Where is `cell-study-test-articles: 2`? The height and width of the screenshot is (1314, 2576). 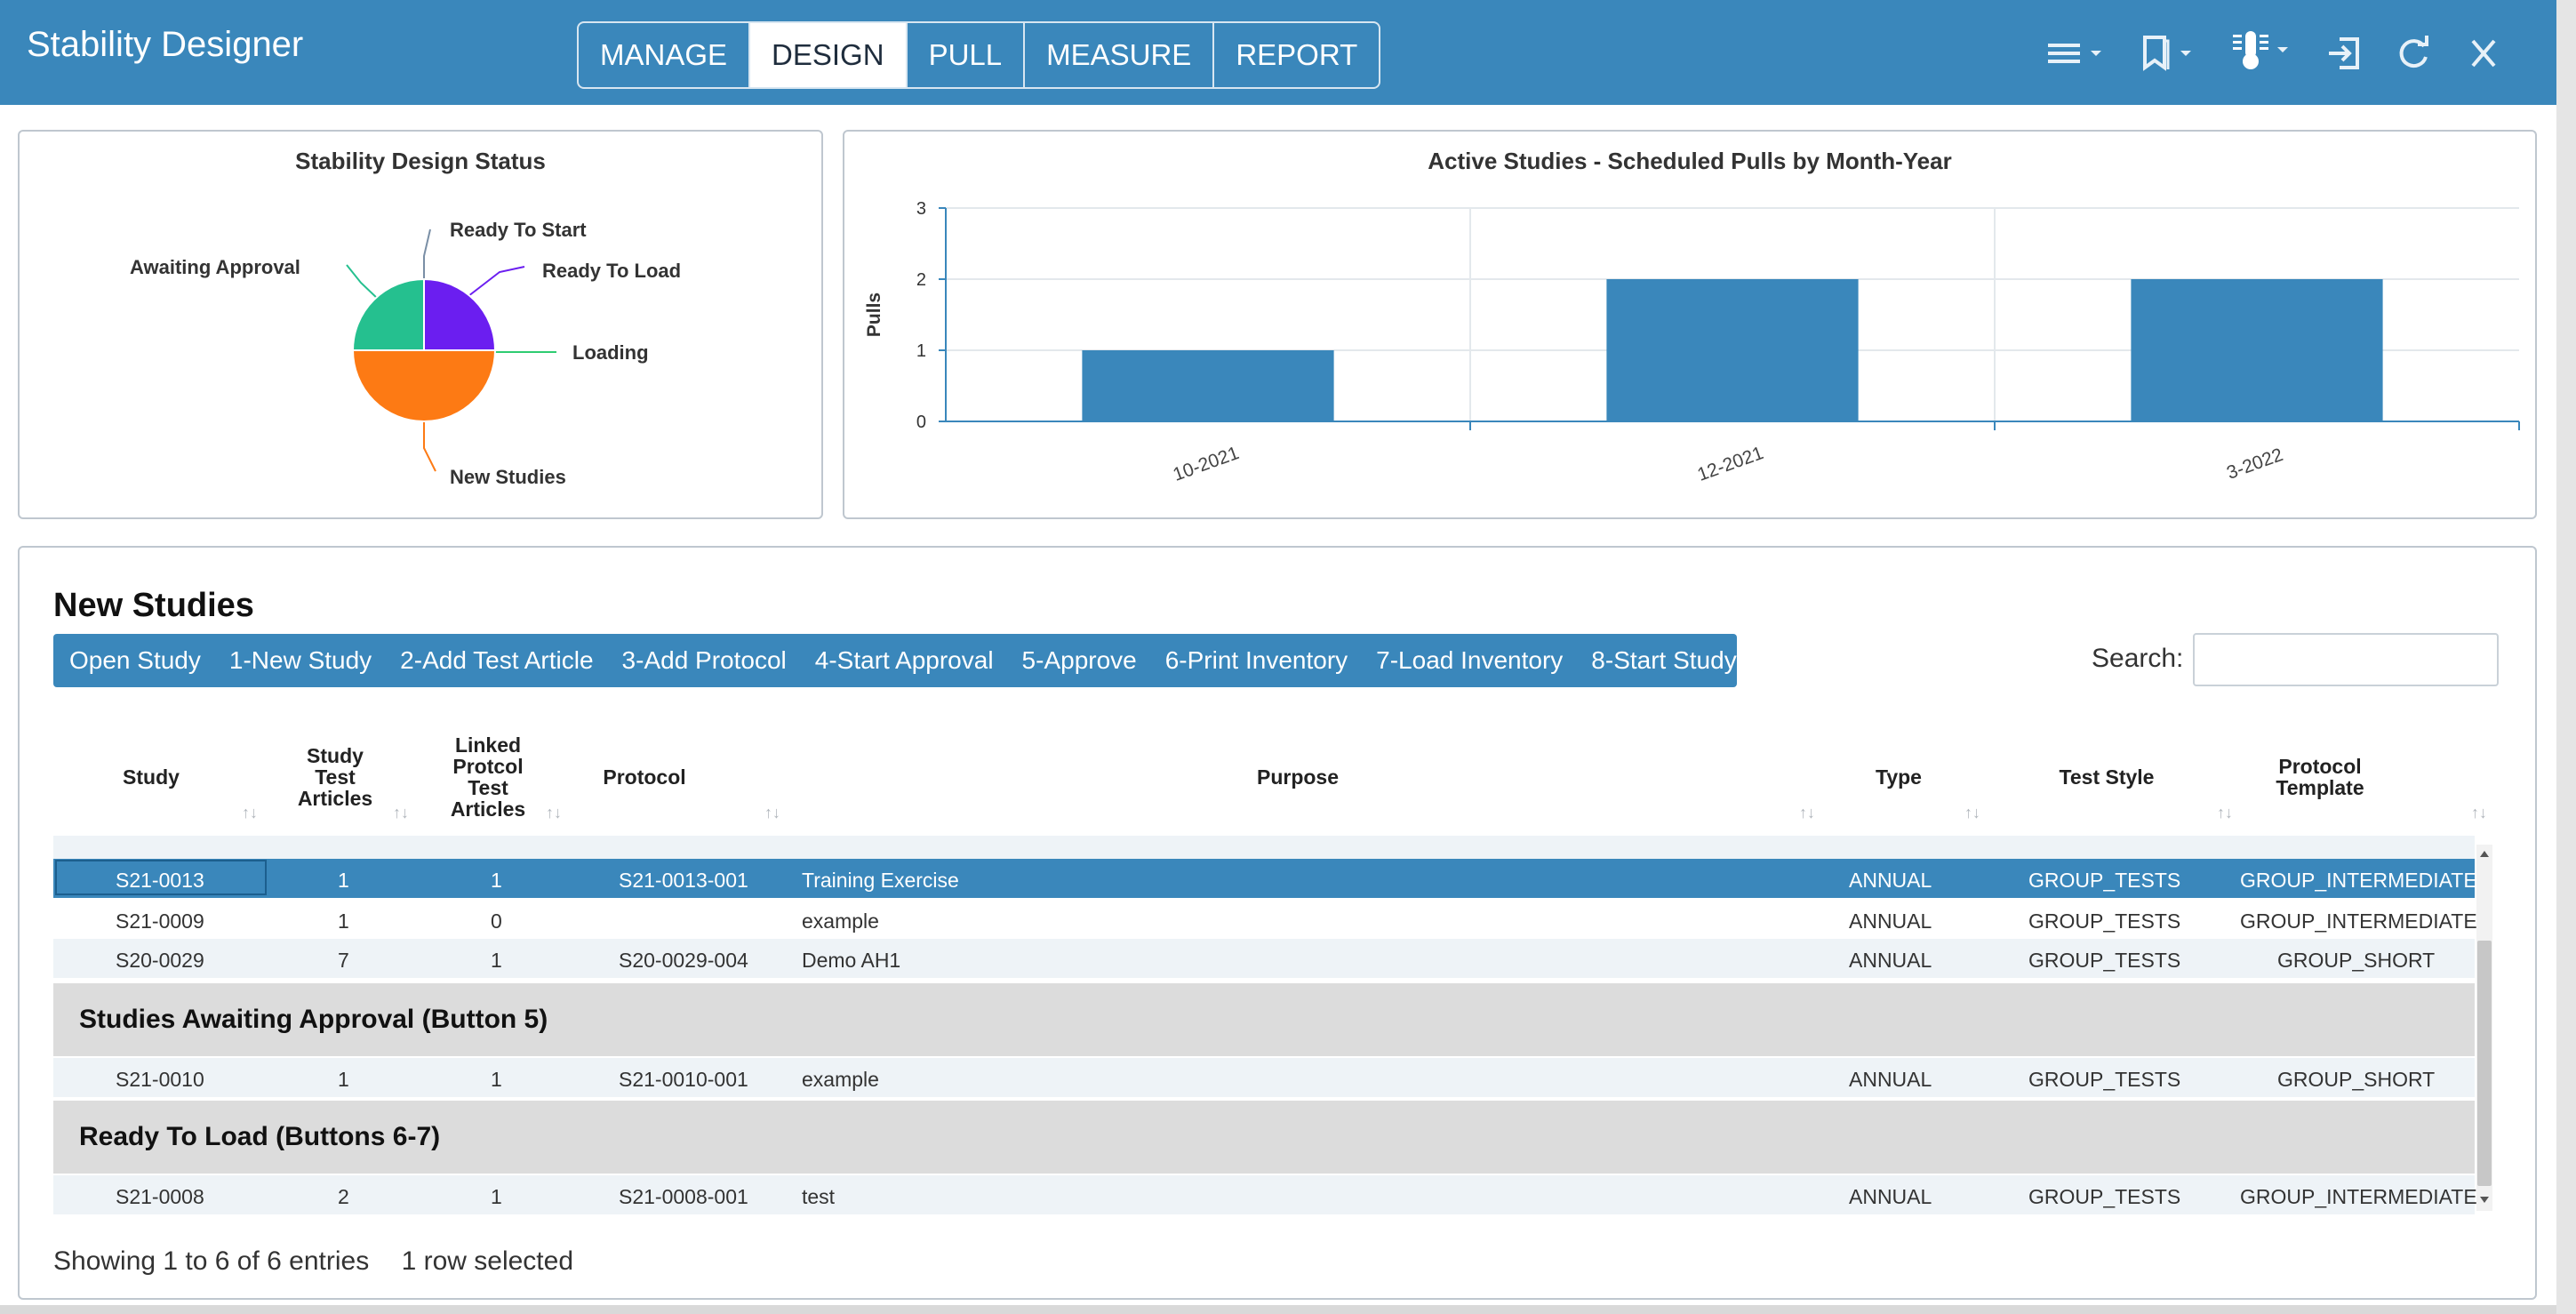
cell-study-test-articles: 2 is located at coordinates (343, 1196).